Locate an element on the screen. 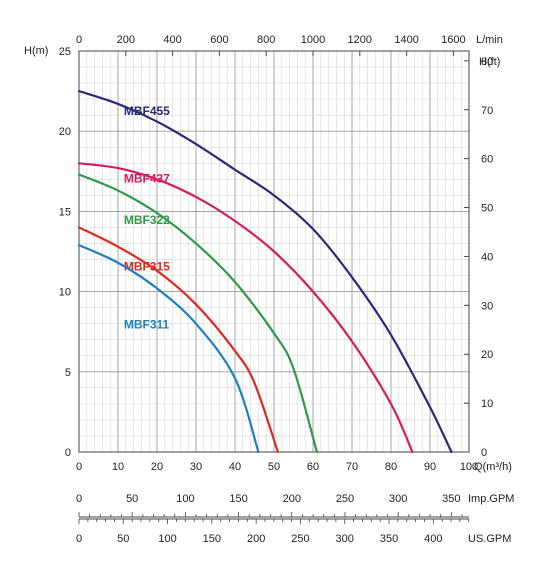 The image size is (549, 582). right-tick-label: 40 is located at coordinates (487, 257).